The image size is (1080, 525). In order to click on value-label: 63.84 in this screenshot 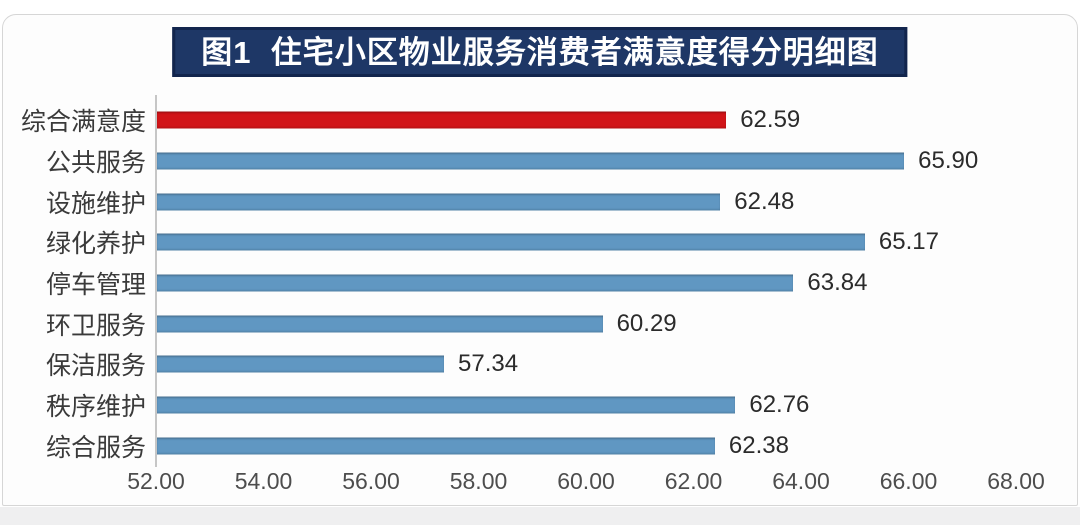, I will do `click(837, 282)`.